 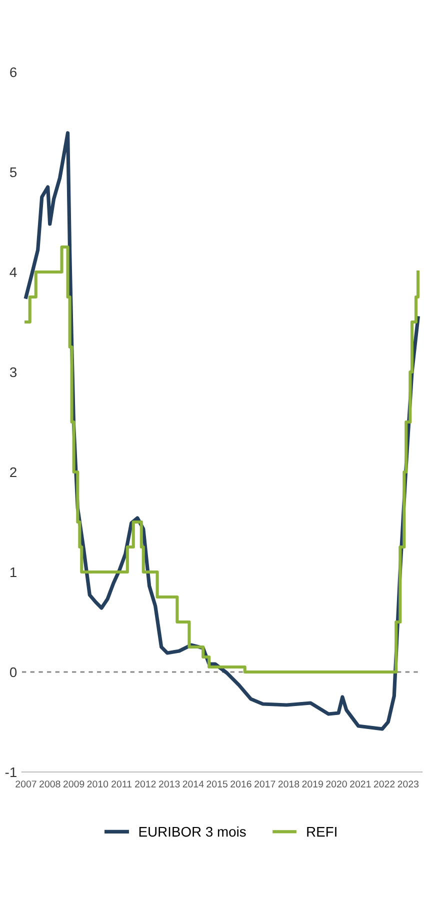 I want to click on x-tick-label: 2011, so click(x=122, y=784).